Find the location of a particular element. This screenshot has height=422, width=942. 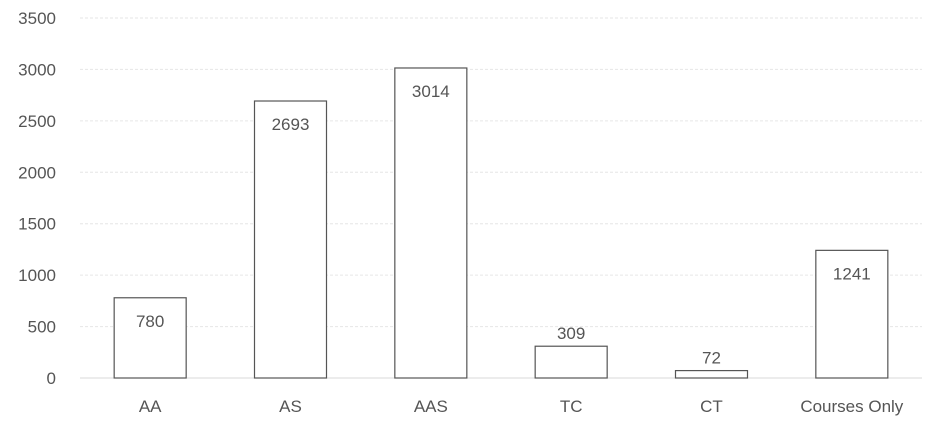

data-label: 309 is located at coordinates (571, 333).